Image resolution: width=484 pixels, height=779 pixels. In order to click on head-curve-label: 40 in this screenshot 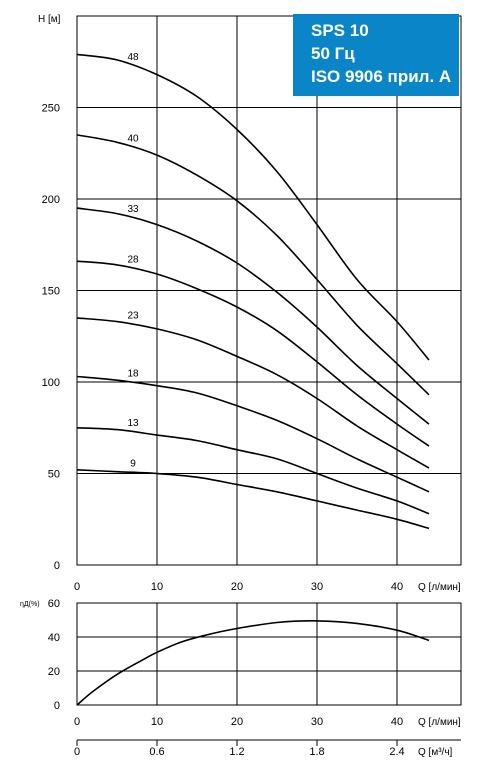, I will do `click(133, 138)`.